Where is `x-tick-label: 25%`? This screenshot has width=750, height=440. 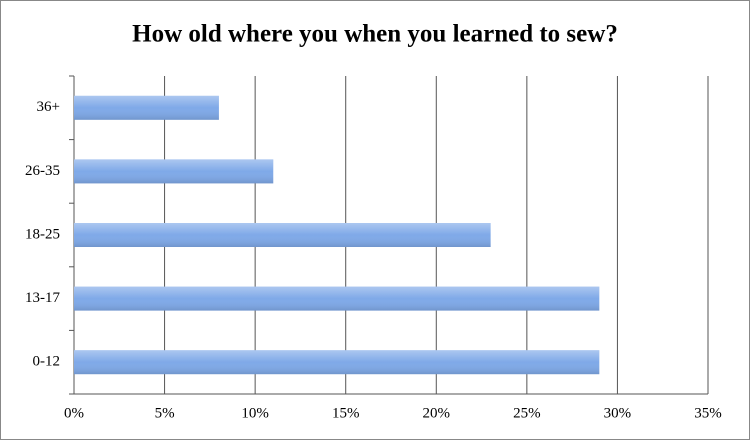 x-tick-label: 25% is located at coordinates (527, 413).